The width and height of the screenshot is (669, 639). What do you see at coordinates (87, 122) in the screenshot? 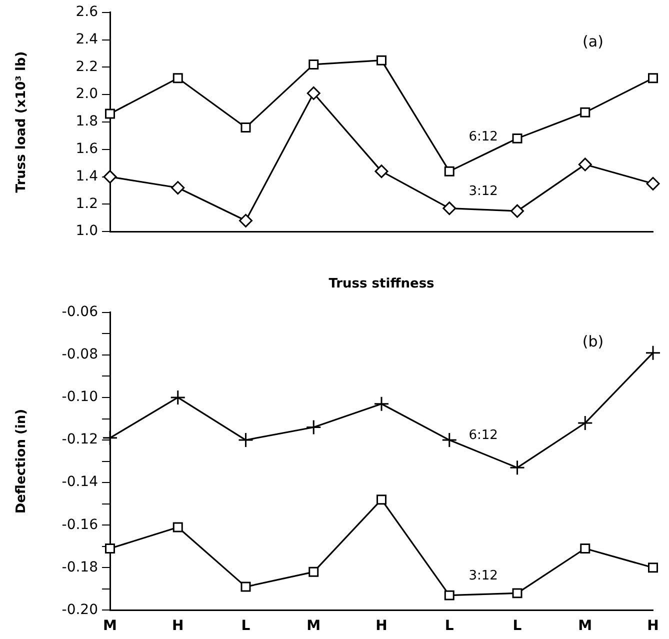
I see `y-tick-label: 1.8` at bounding box center [87, 122].